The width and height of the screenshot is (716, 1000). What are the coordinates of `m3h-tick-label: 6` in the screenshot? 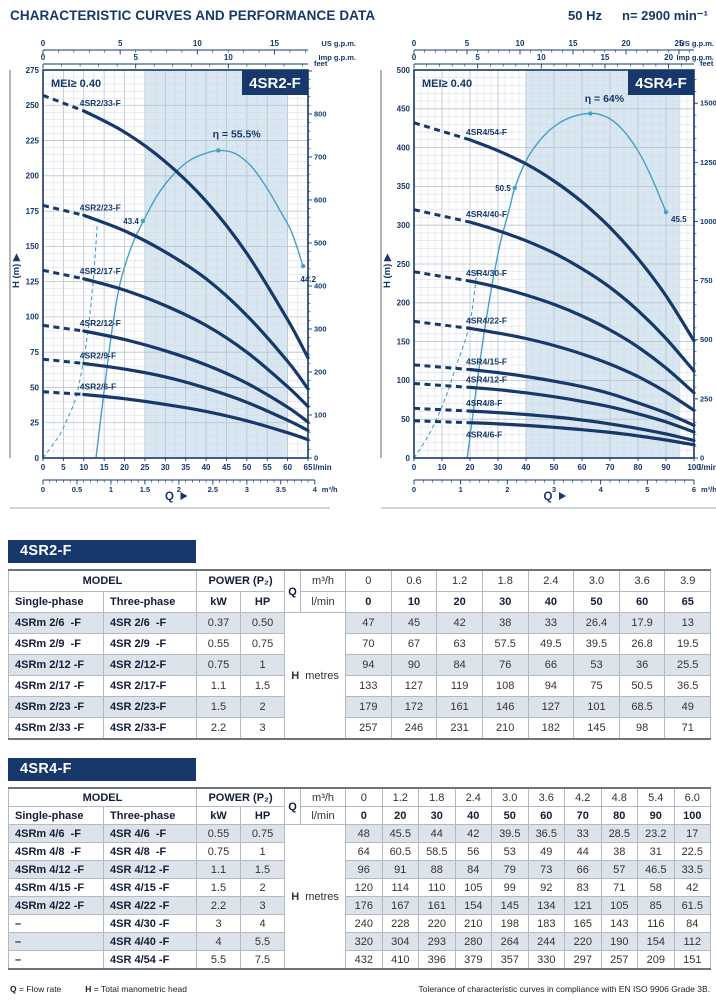 It's located at (694, 489).